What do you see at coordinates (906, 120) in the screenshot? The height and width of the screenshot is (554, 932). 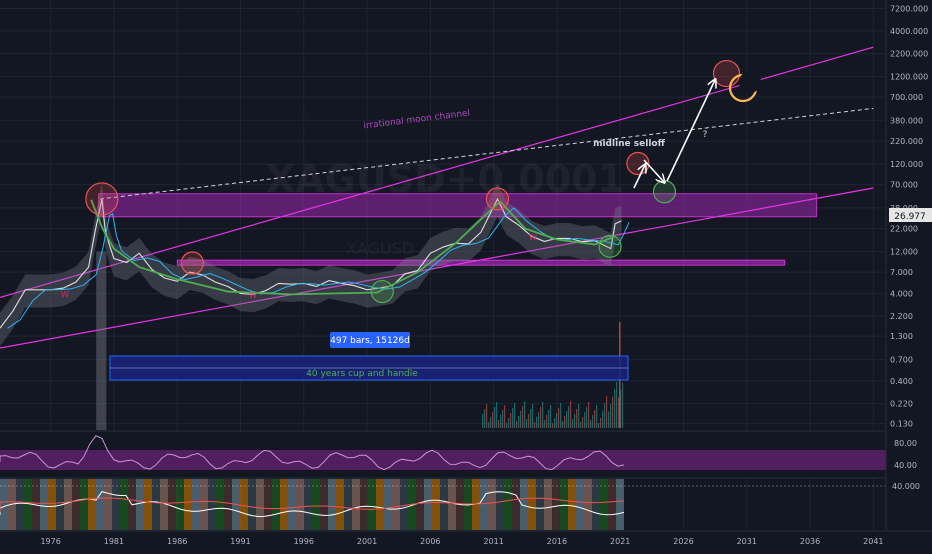 I see `price-tick-label: 380.000` at bounding box center [906, 120].